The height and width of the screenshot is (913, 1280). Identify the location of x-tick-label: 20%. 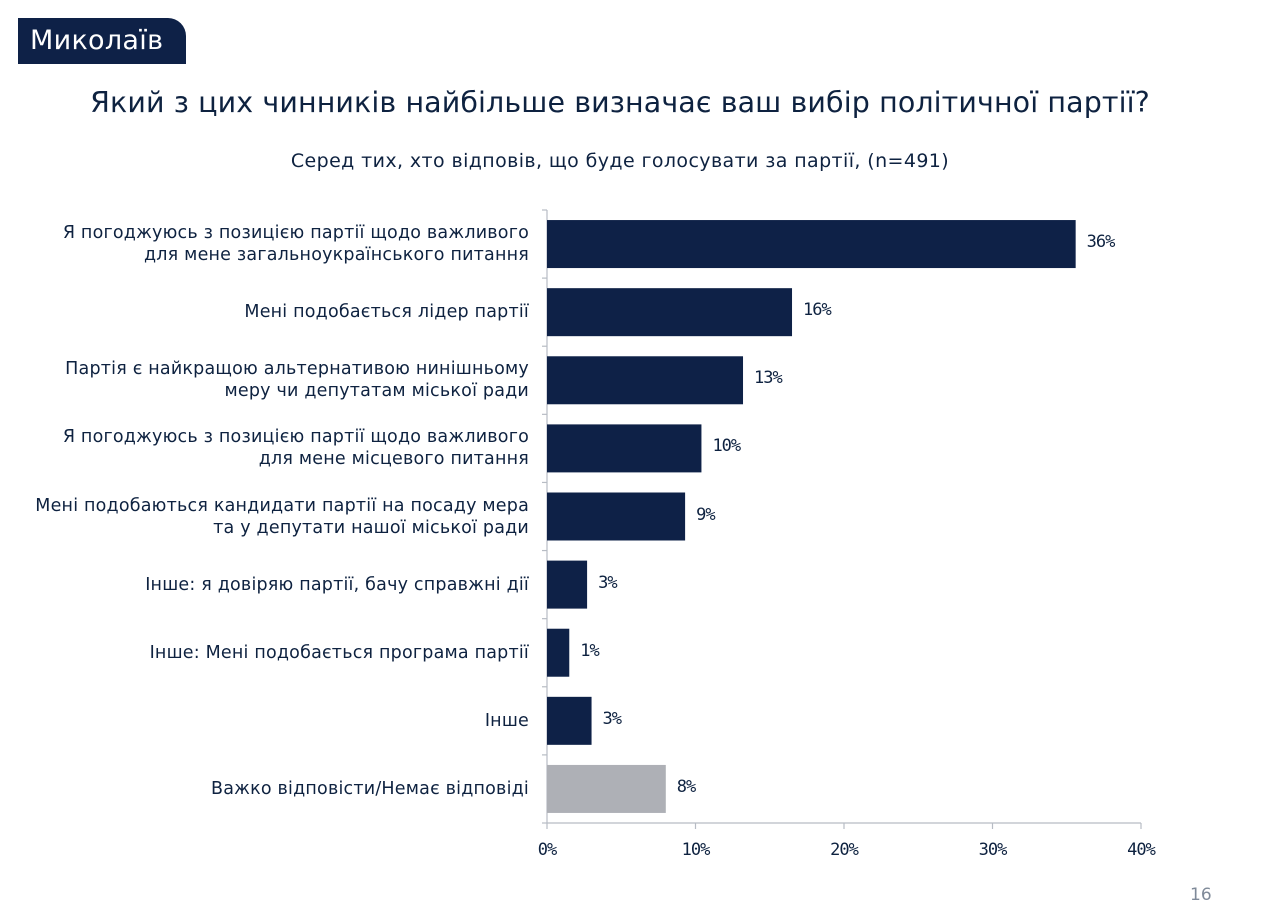
(844, 850).